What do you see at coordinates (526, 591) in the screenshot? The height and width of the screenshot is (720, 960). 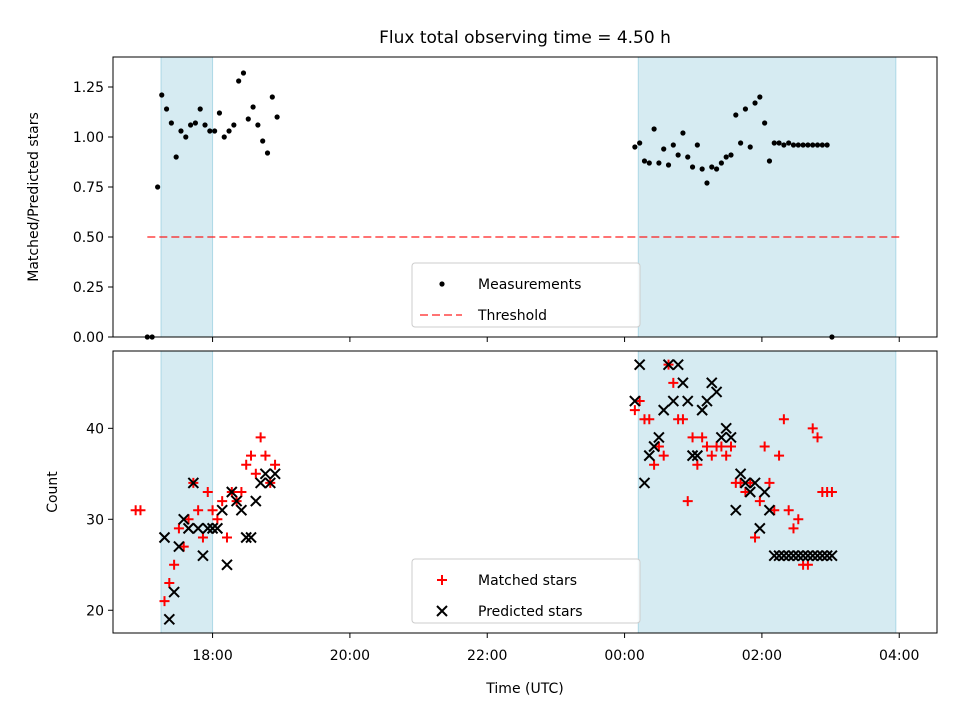 I see `legend-box` at bounding box center [526, 591].